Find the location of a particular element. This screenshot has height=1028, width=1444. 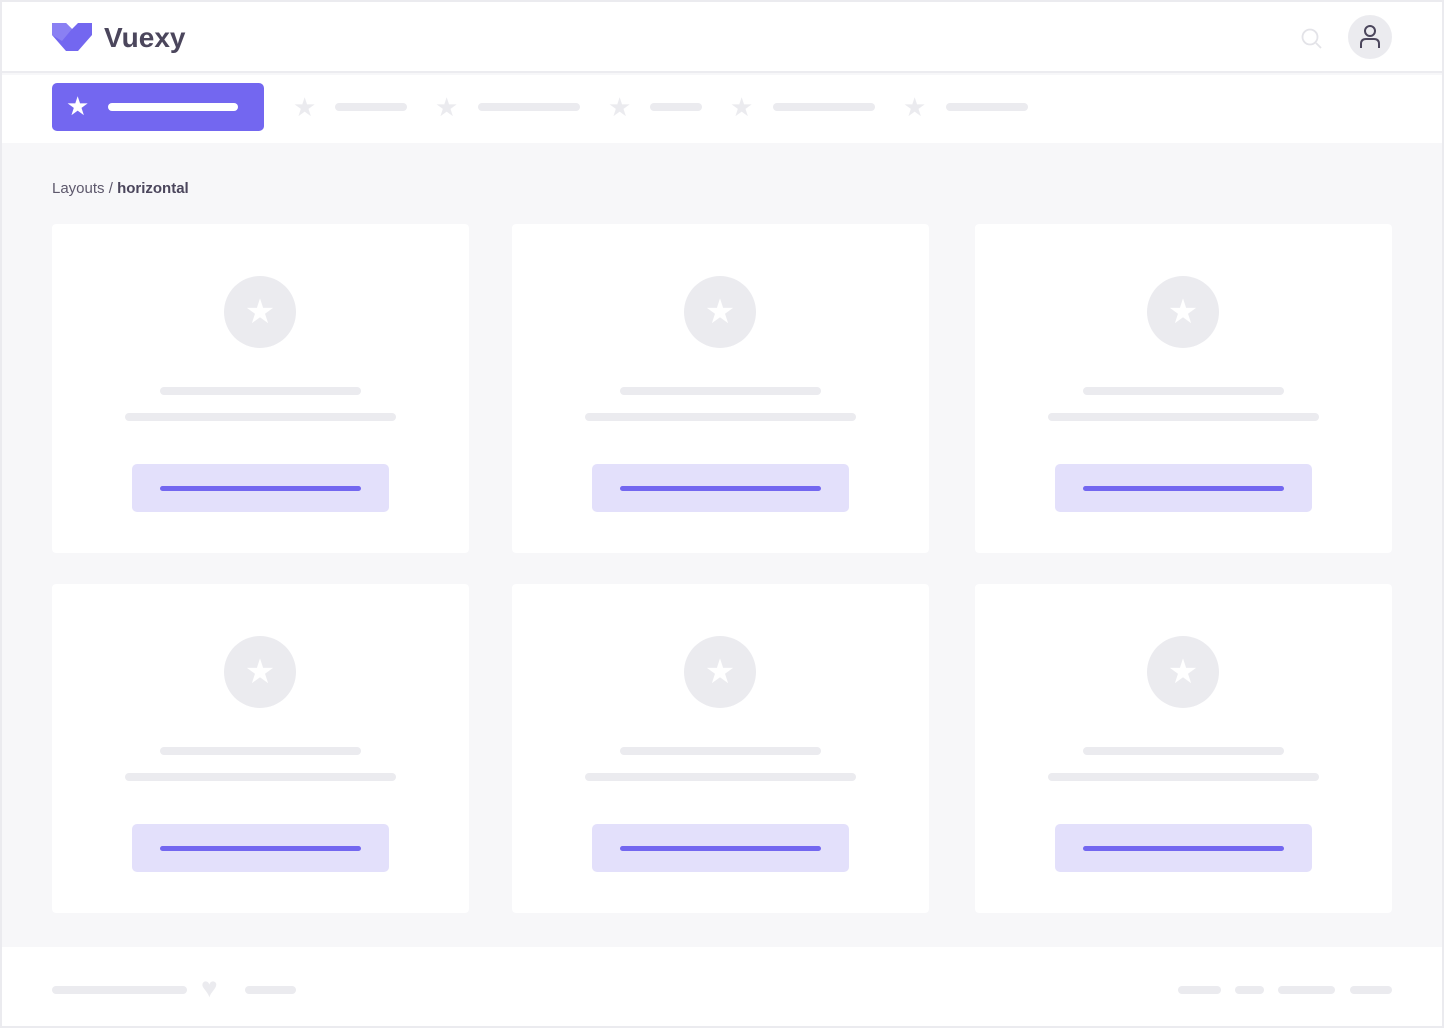

footer: ♥ is located at coordinates (722, 986).